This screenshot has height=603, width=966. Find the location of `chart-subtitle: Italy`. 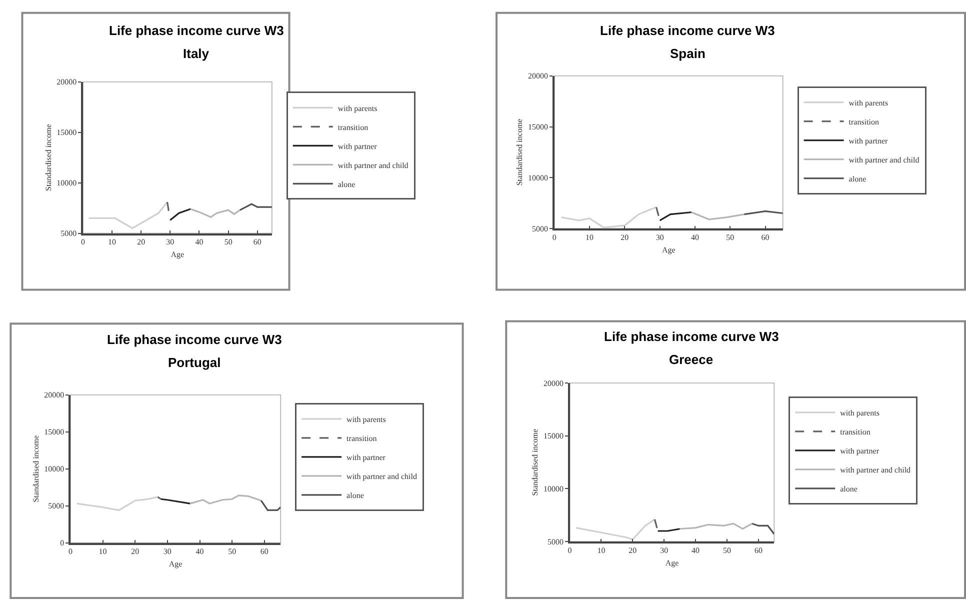

chart-subtitle: Italy is located at coordinates (196, 53).